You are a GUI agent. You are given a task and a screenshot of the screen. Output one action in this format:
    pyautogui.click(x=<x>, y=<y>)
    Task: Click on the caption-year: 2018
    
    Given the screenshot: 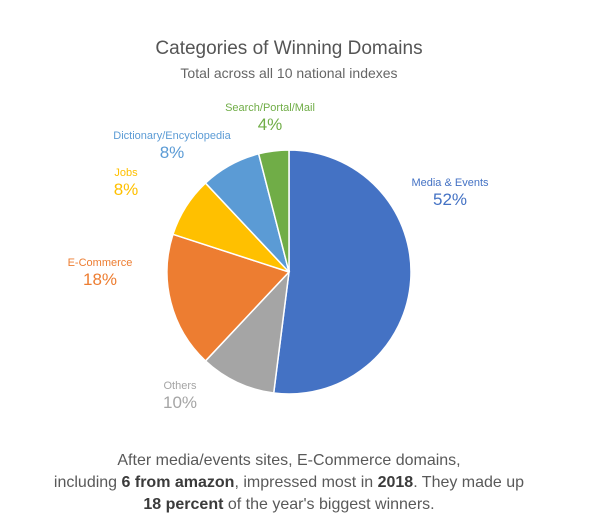 What is the action you would take?
    pyautogui.click(x=395, y=482)
    